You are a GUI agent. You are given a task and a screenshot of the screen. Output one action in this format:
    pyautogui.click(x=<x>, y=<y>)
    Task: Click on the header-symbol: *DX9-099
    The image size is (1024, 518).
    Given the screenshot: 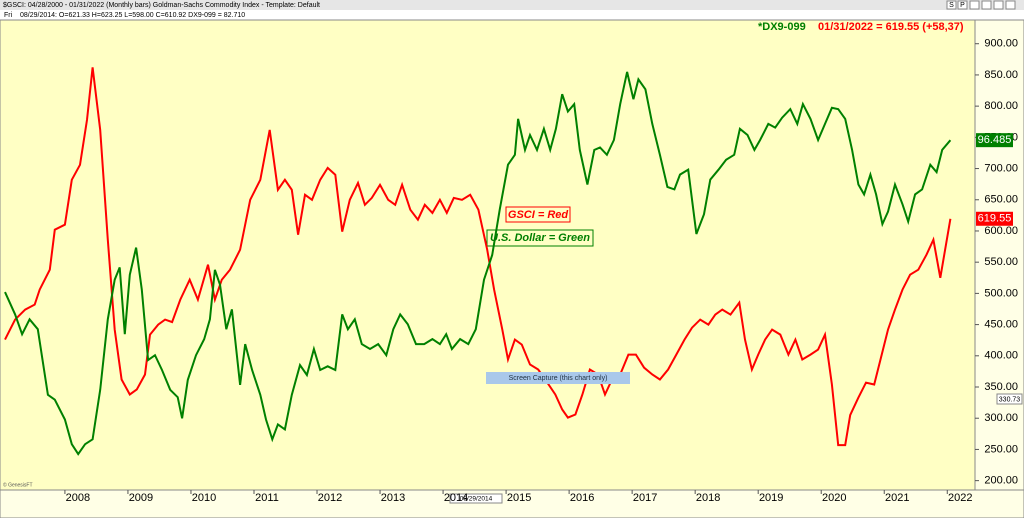 What is the action you would take?
    pyautogui.click(x=782, y=27)
    